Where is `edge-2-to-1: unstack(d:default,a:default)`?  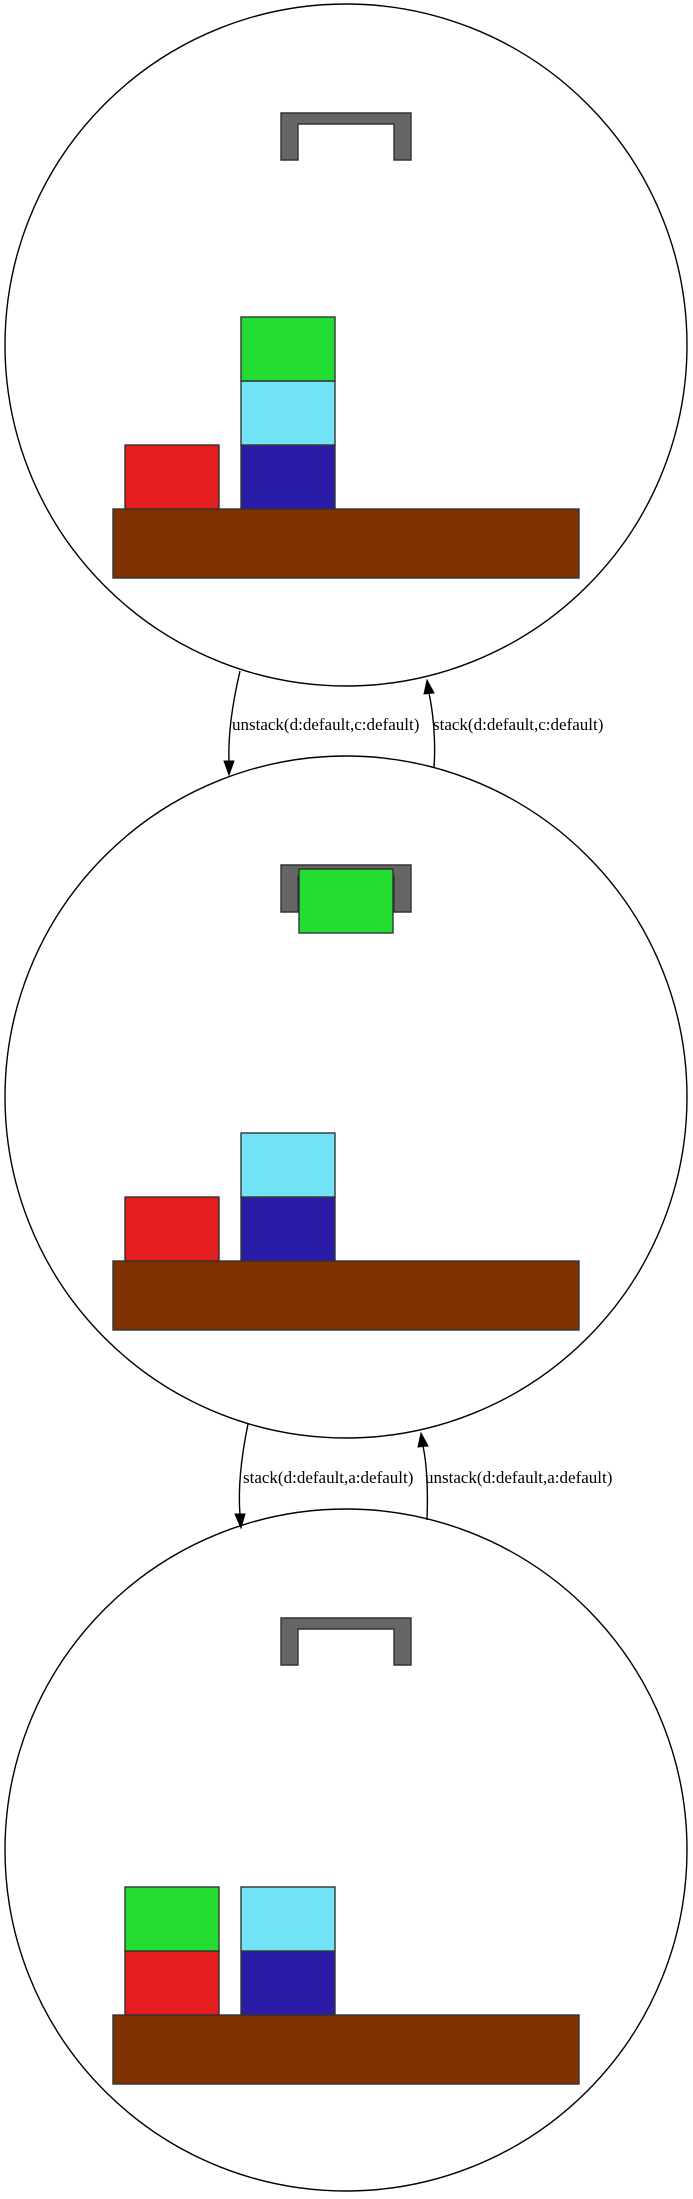
edge-2-to-1: unstack(d:default,a:default) is located at coordinates (514, 1476).